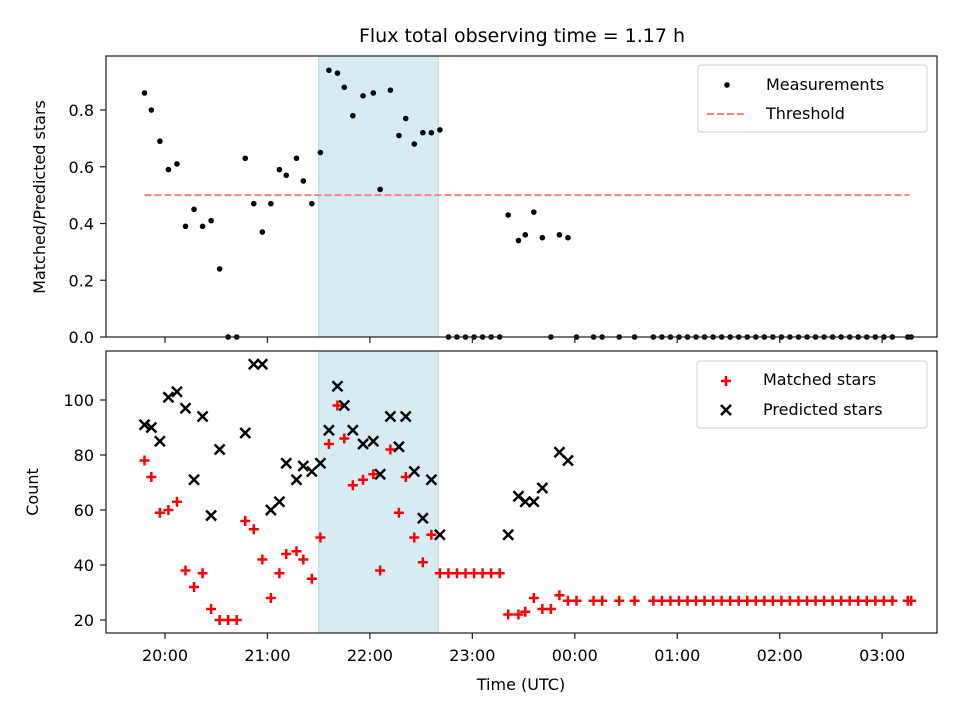  I want to click on chart-title: Flux total observing time = 1.17 h, so click(522, 36).